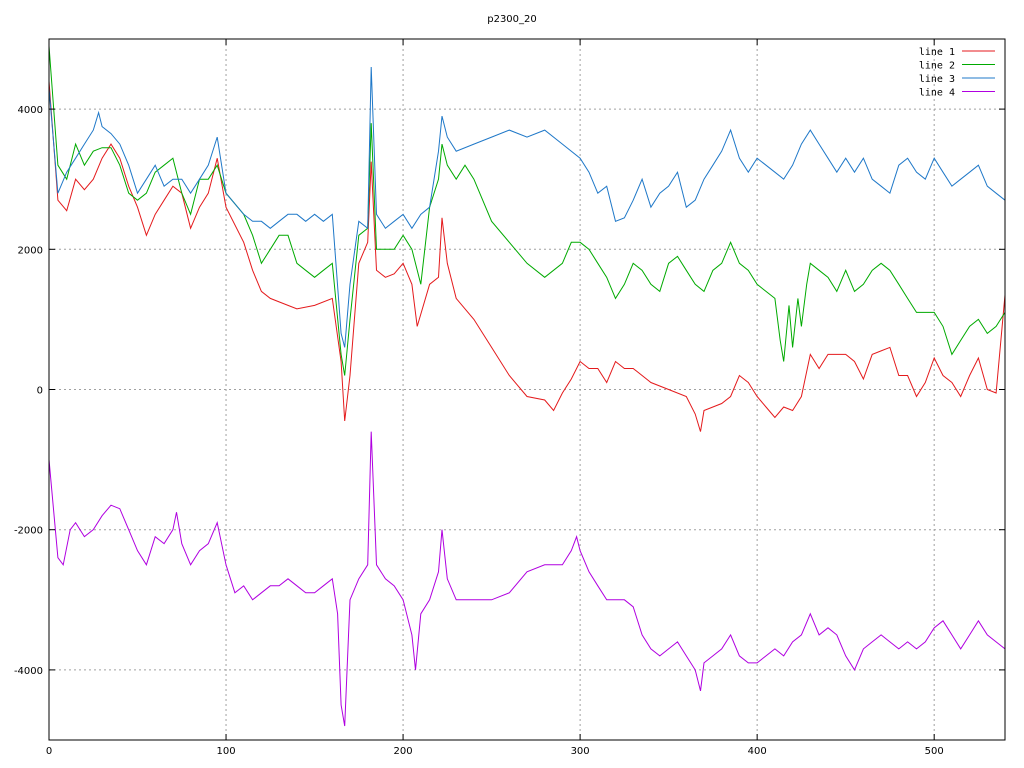 The image size is (1024, 768). I want to click on legend-label: line 2, so click(937, 66).